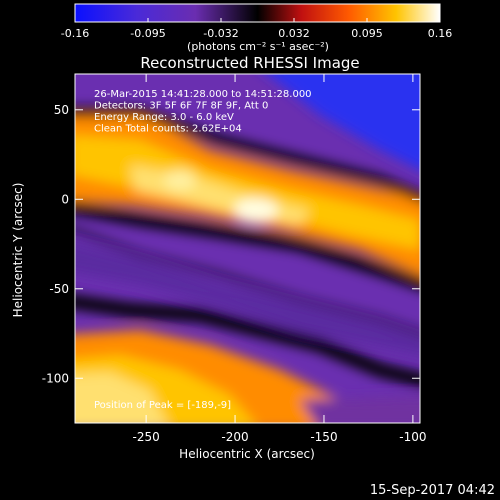 The width and height of the screenshot is (500, 500). Describe the element at coordinates (203, 94) in the screenshot. I see `annotation-line: 26-Mar-2015 14:41:28.000 to 14:51:28.000` at that location.